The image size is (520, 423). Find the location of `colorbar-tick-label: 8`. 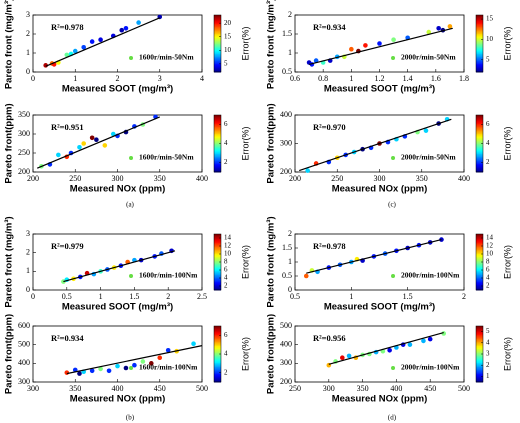

colorbar-tick-label: 8 is located at coordinates (488, 262).